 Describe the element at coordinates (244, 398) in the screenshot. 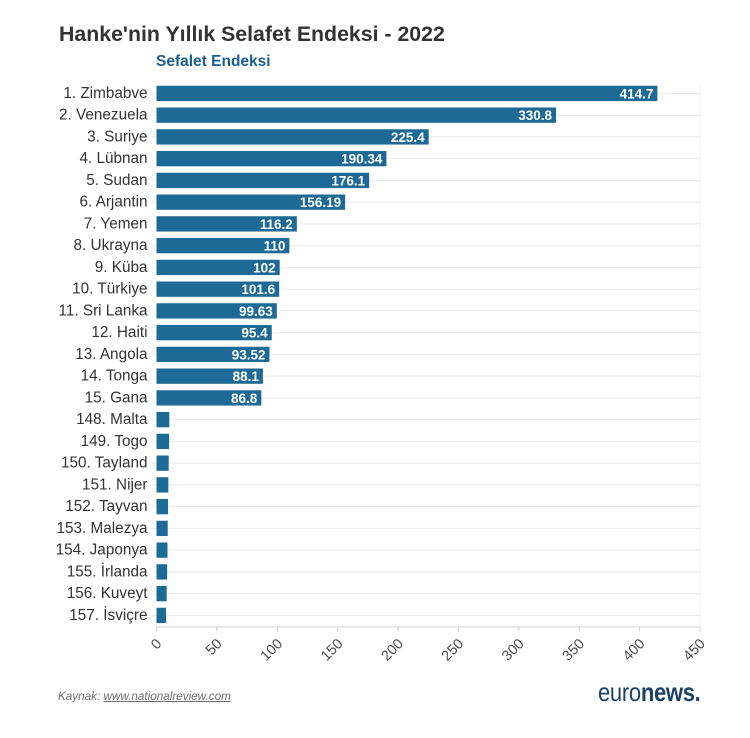

I see `svg-text: 86.8` at that location.